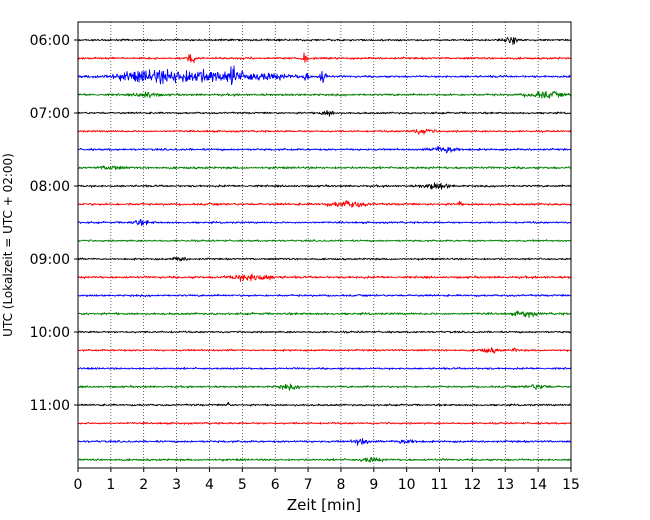 The image size is (650, 520). What do you see at coordinates (571, 485) in the screenshot?
I see `x-tick-label: 15` at bounding box center [571, 485].